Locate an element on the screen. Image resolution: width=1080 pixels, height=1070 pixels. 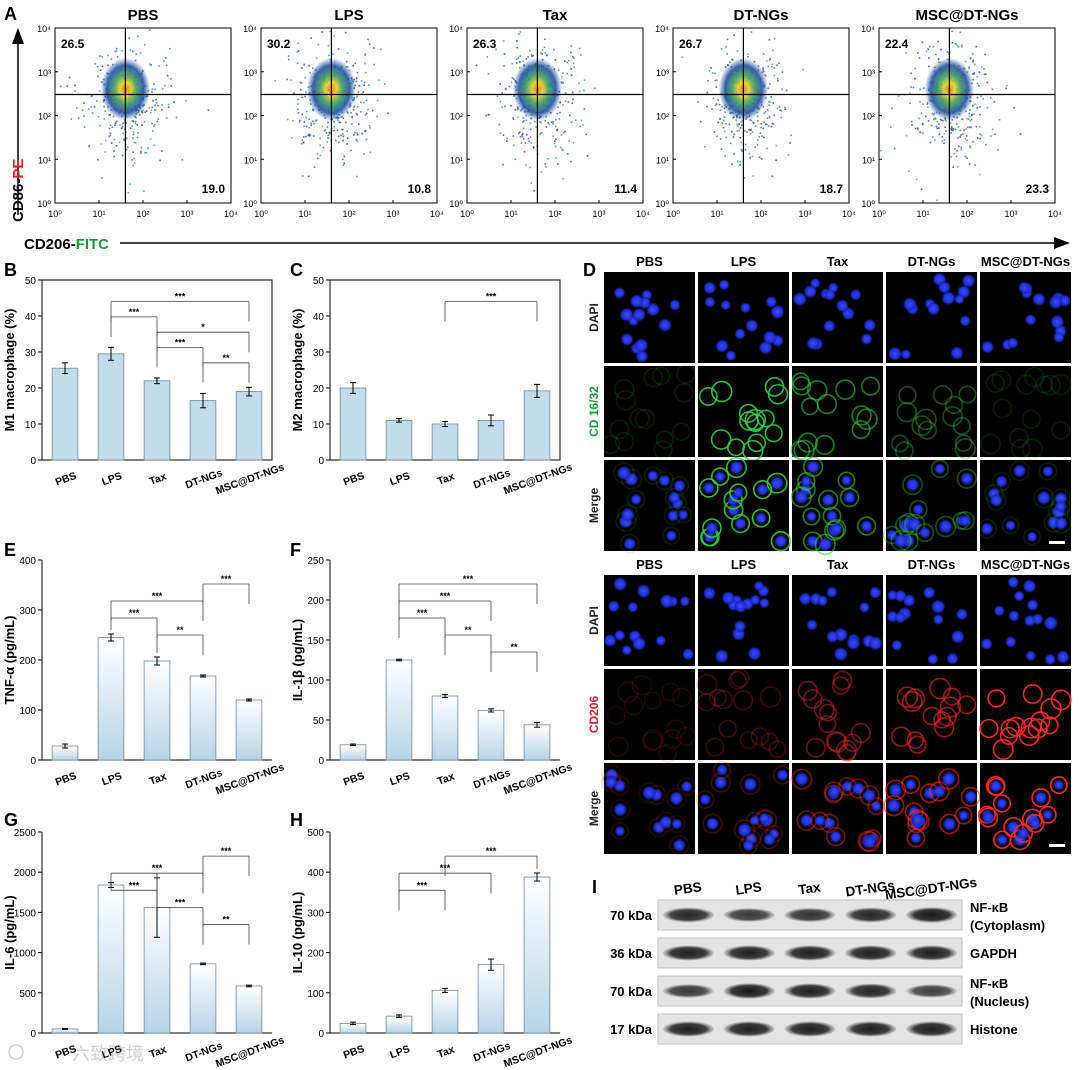
y-axis-prefix: CD86- is located at coordinates (18, 200).